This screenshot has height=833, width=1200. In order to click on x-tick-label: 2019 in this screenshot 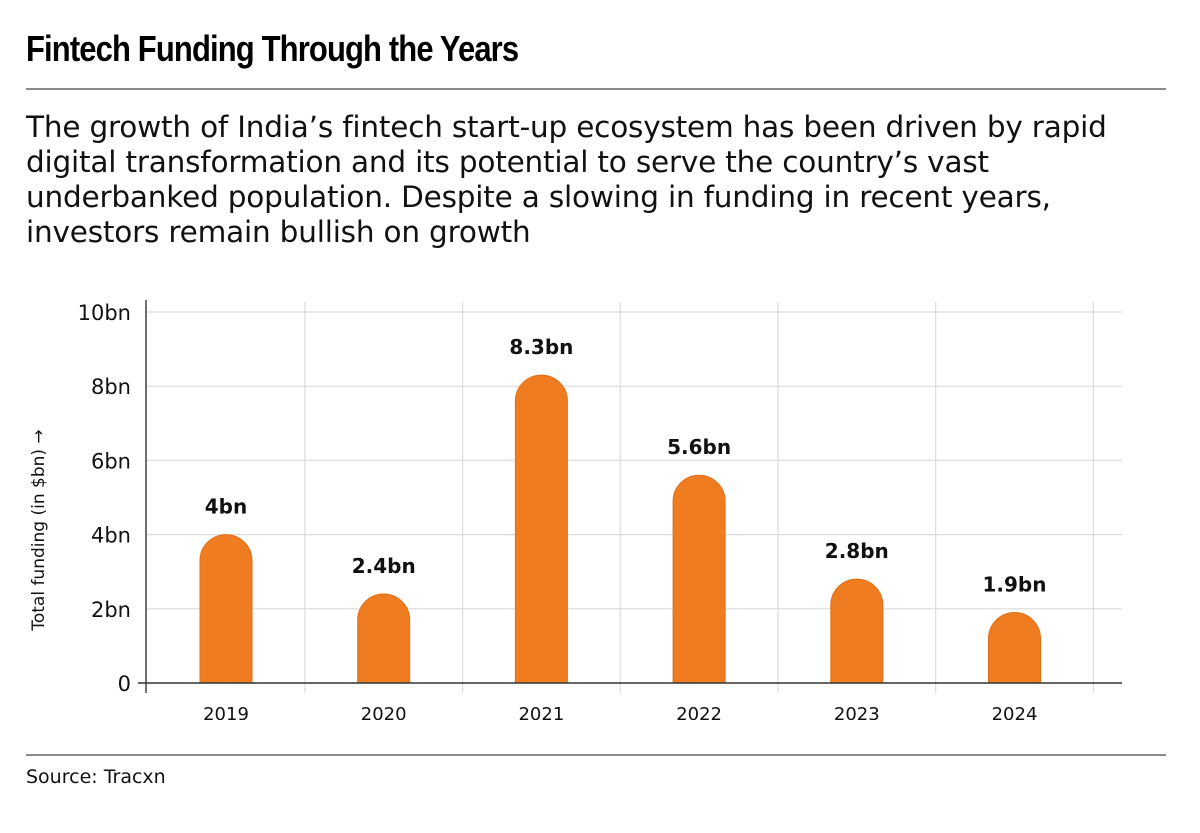, I will do `click(226, 712)`.